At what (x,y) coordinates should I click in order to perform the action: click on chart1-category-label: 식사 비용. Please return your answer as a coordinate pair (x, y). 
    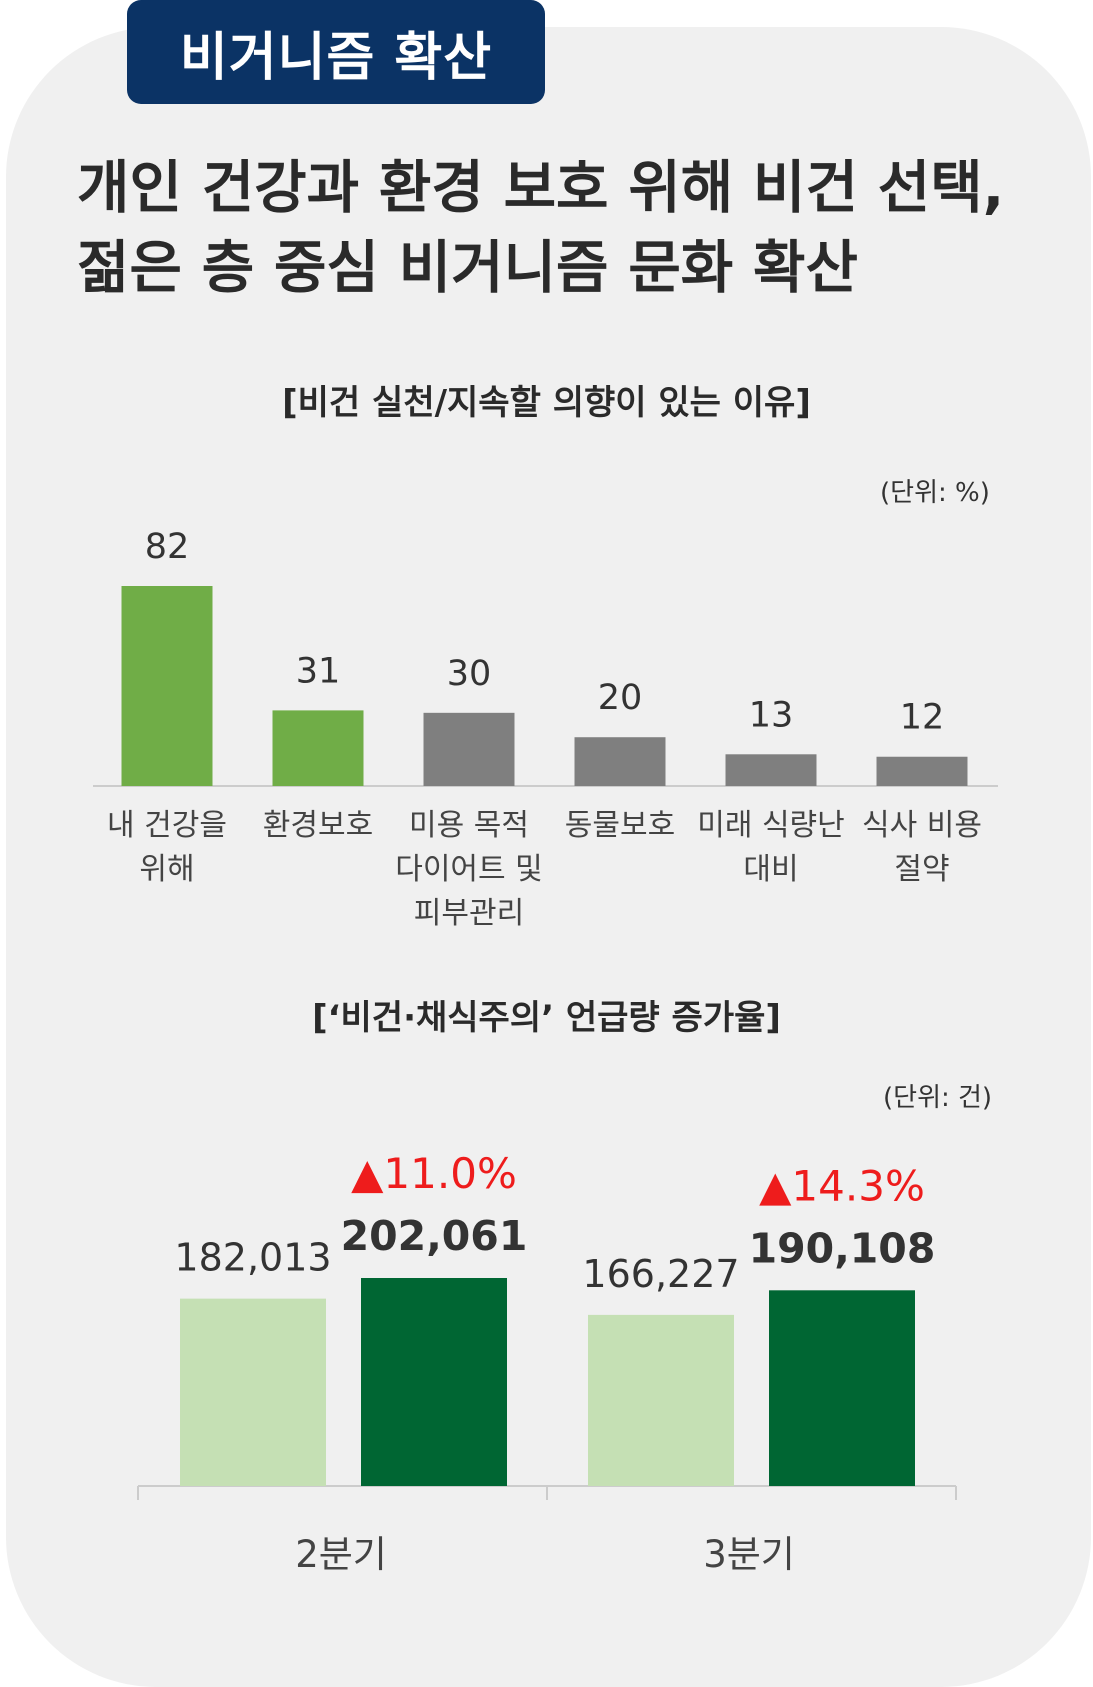
    Looking at the image, I should click on (922, 825).